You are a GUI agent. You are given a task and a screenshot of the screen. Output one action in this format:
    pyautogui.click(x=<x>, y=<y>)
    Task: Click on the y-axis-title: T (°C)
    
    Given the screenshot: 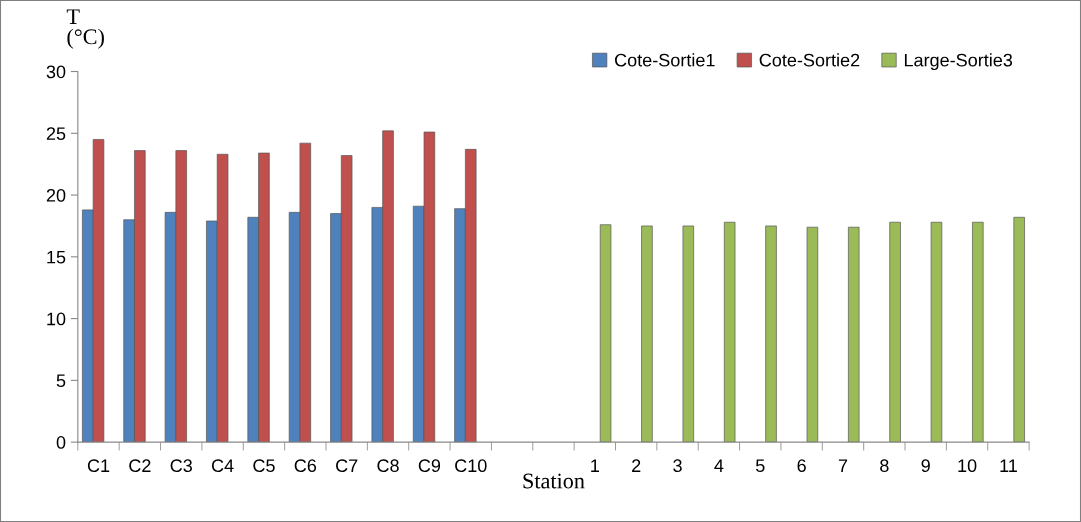 What is the action you would take?
    pyautogui.click(x=85, y=29)
    